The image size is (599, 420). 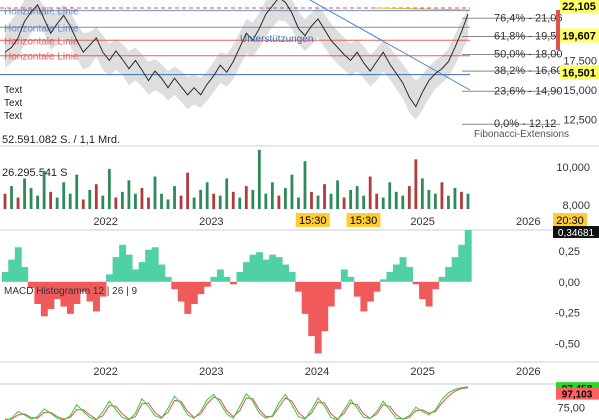 I want to click on time-tag-bg, so click(x=312, y=220).